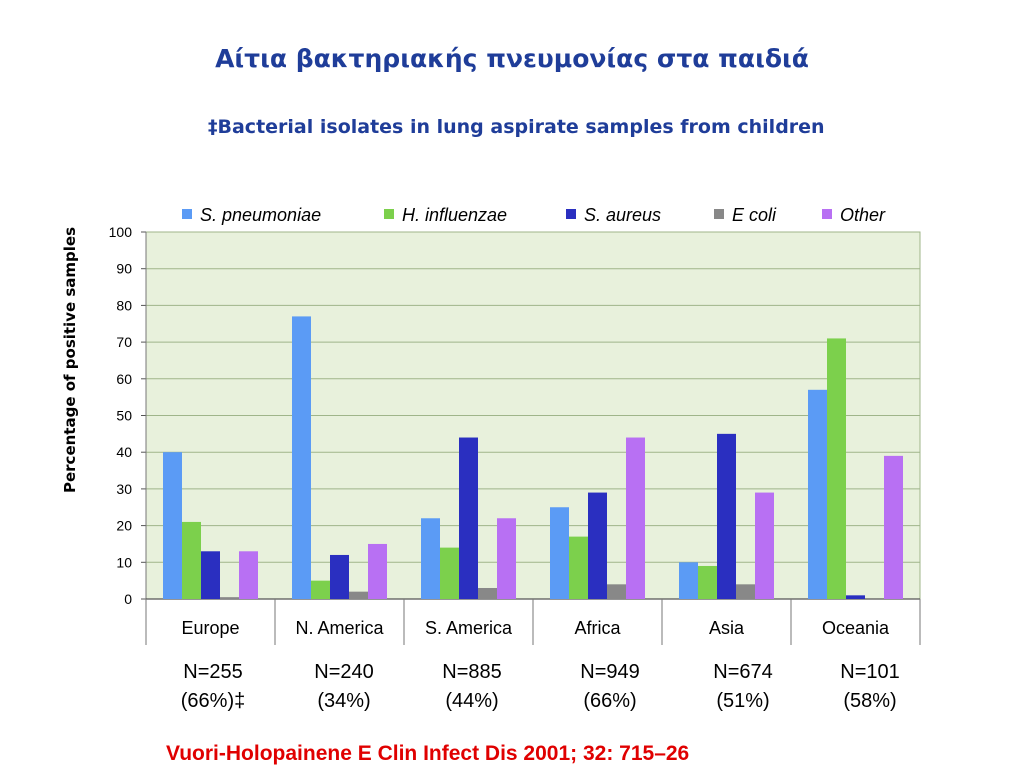 This screenshot has width=1024, height=768. What do you see at coordinates (469, 628) in the screenshot?
I see `x-tick-label: S. America` at bounding box center [469, 628].